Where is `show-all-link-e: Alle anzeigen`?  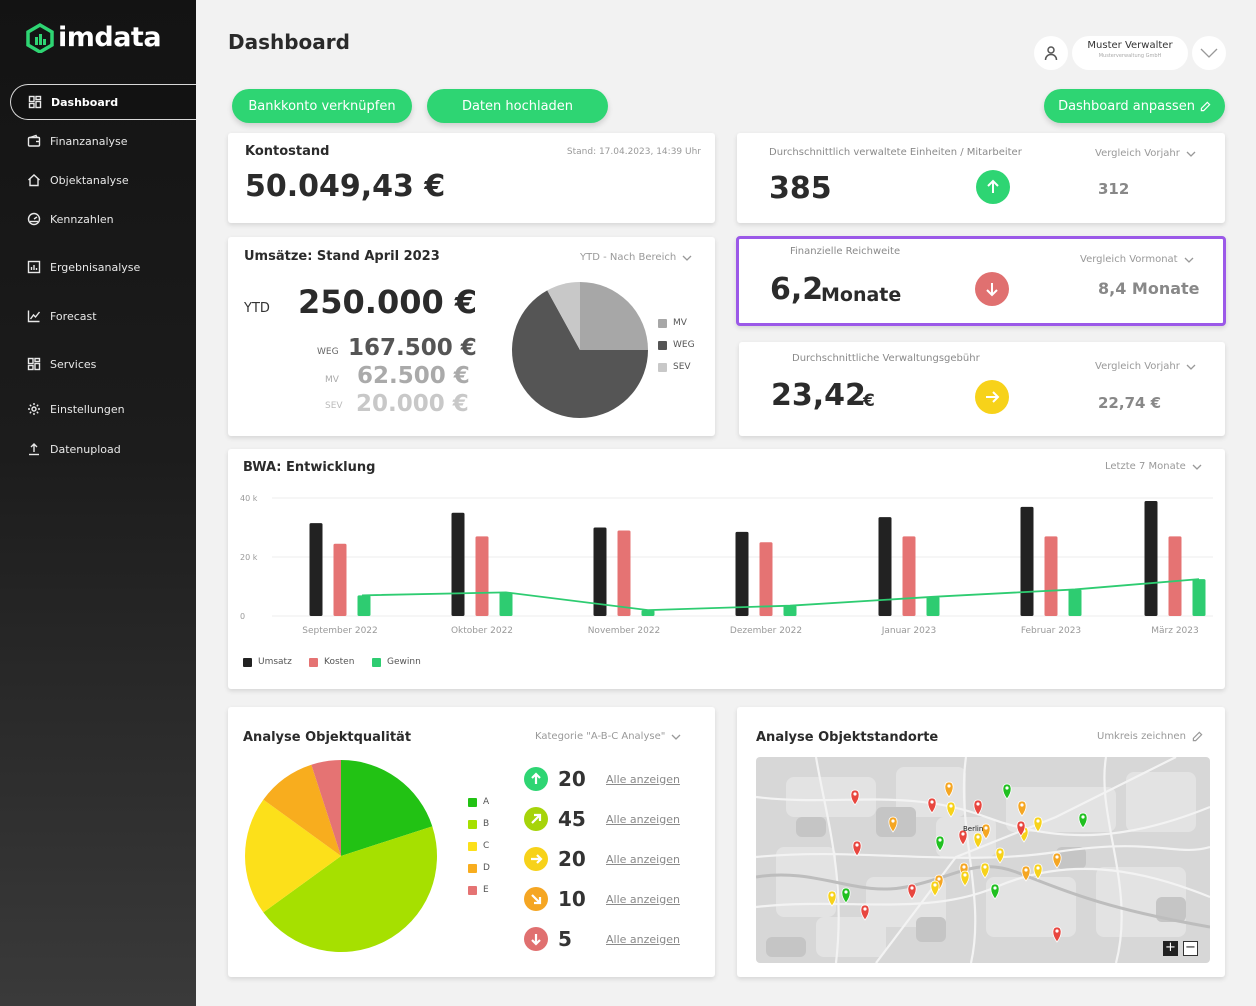 show-all-link-e: Alle anzeigen is located at coordinates (643, 939).